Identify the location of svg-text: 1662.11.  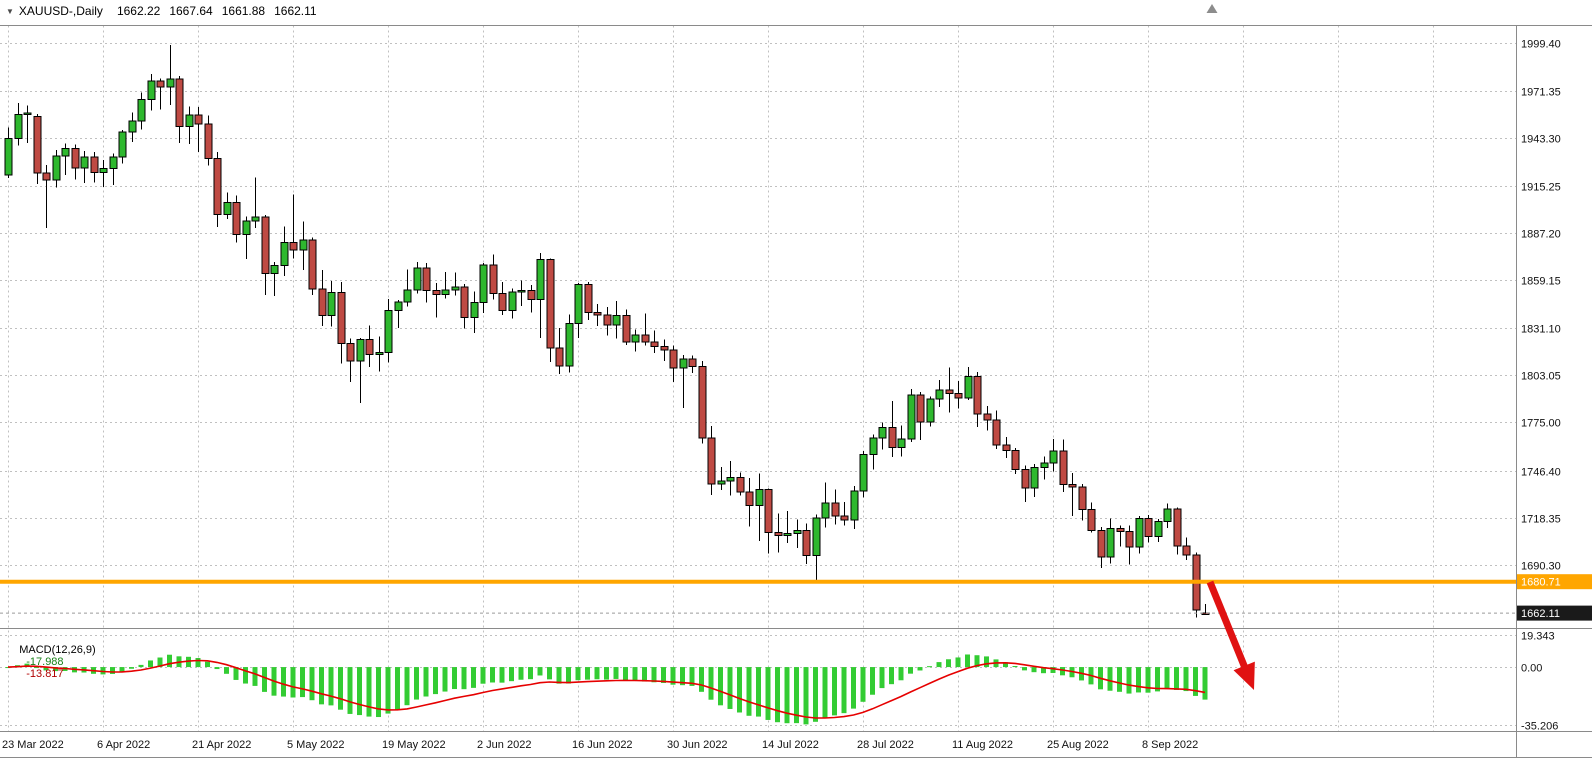
(1540, 614).